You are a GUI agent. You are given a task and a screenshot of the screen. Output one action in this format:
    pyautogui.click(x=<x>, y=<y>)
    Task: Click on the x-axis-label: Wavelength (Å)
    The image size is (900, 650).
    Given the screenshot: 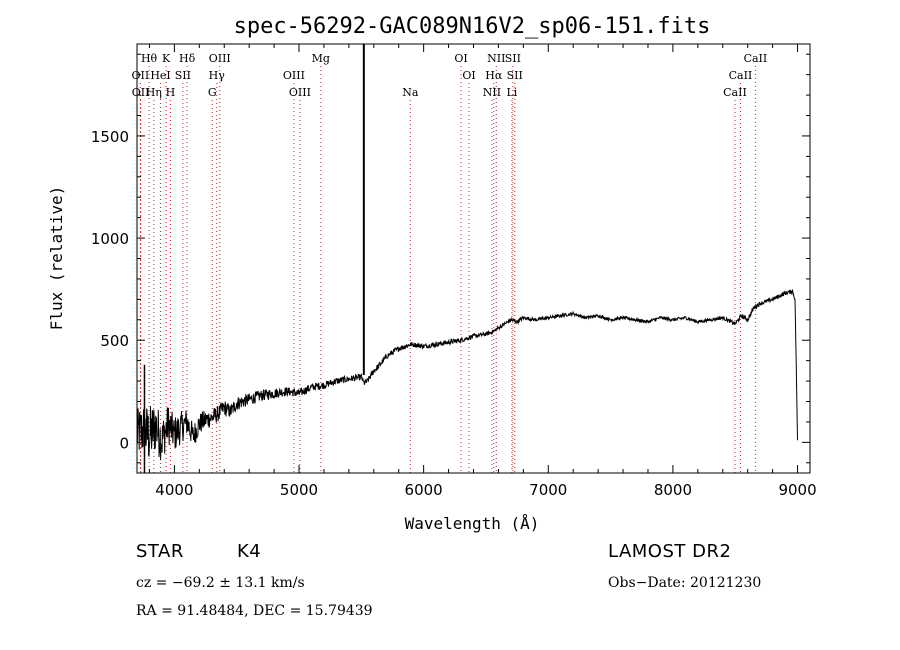 What is the action you would take?
    pyautogui.click(x=472, y=523)
    